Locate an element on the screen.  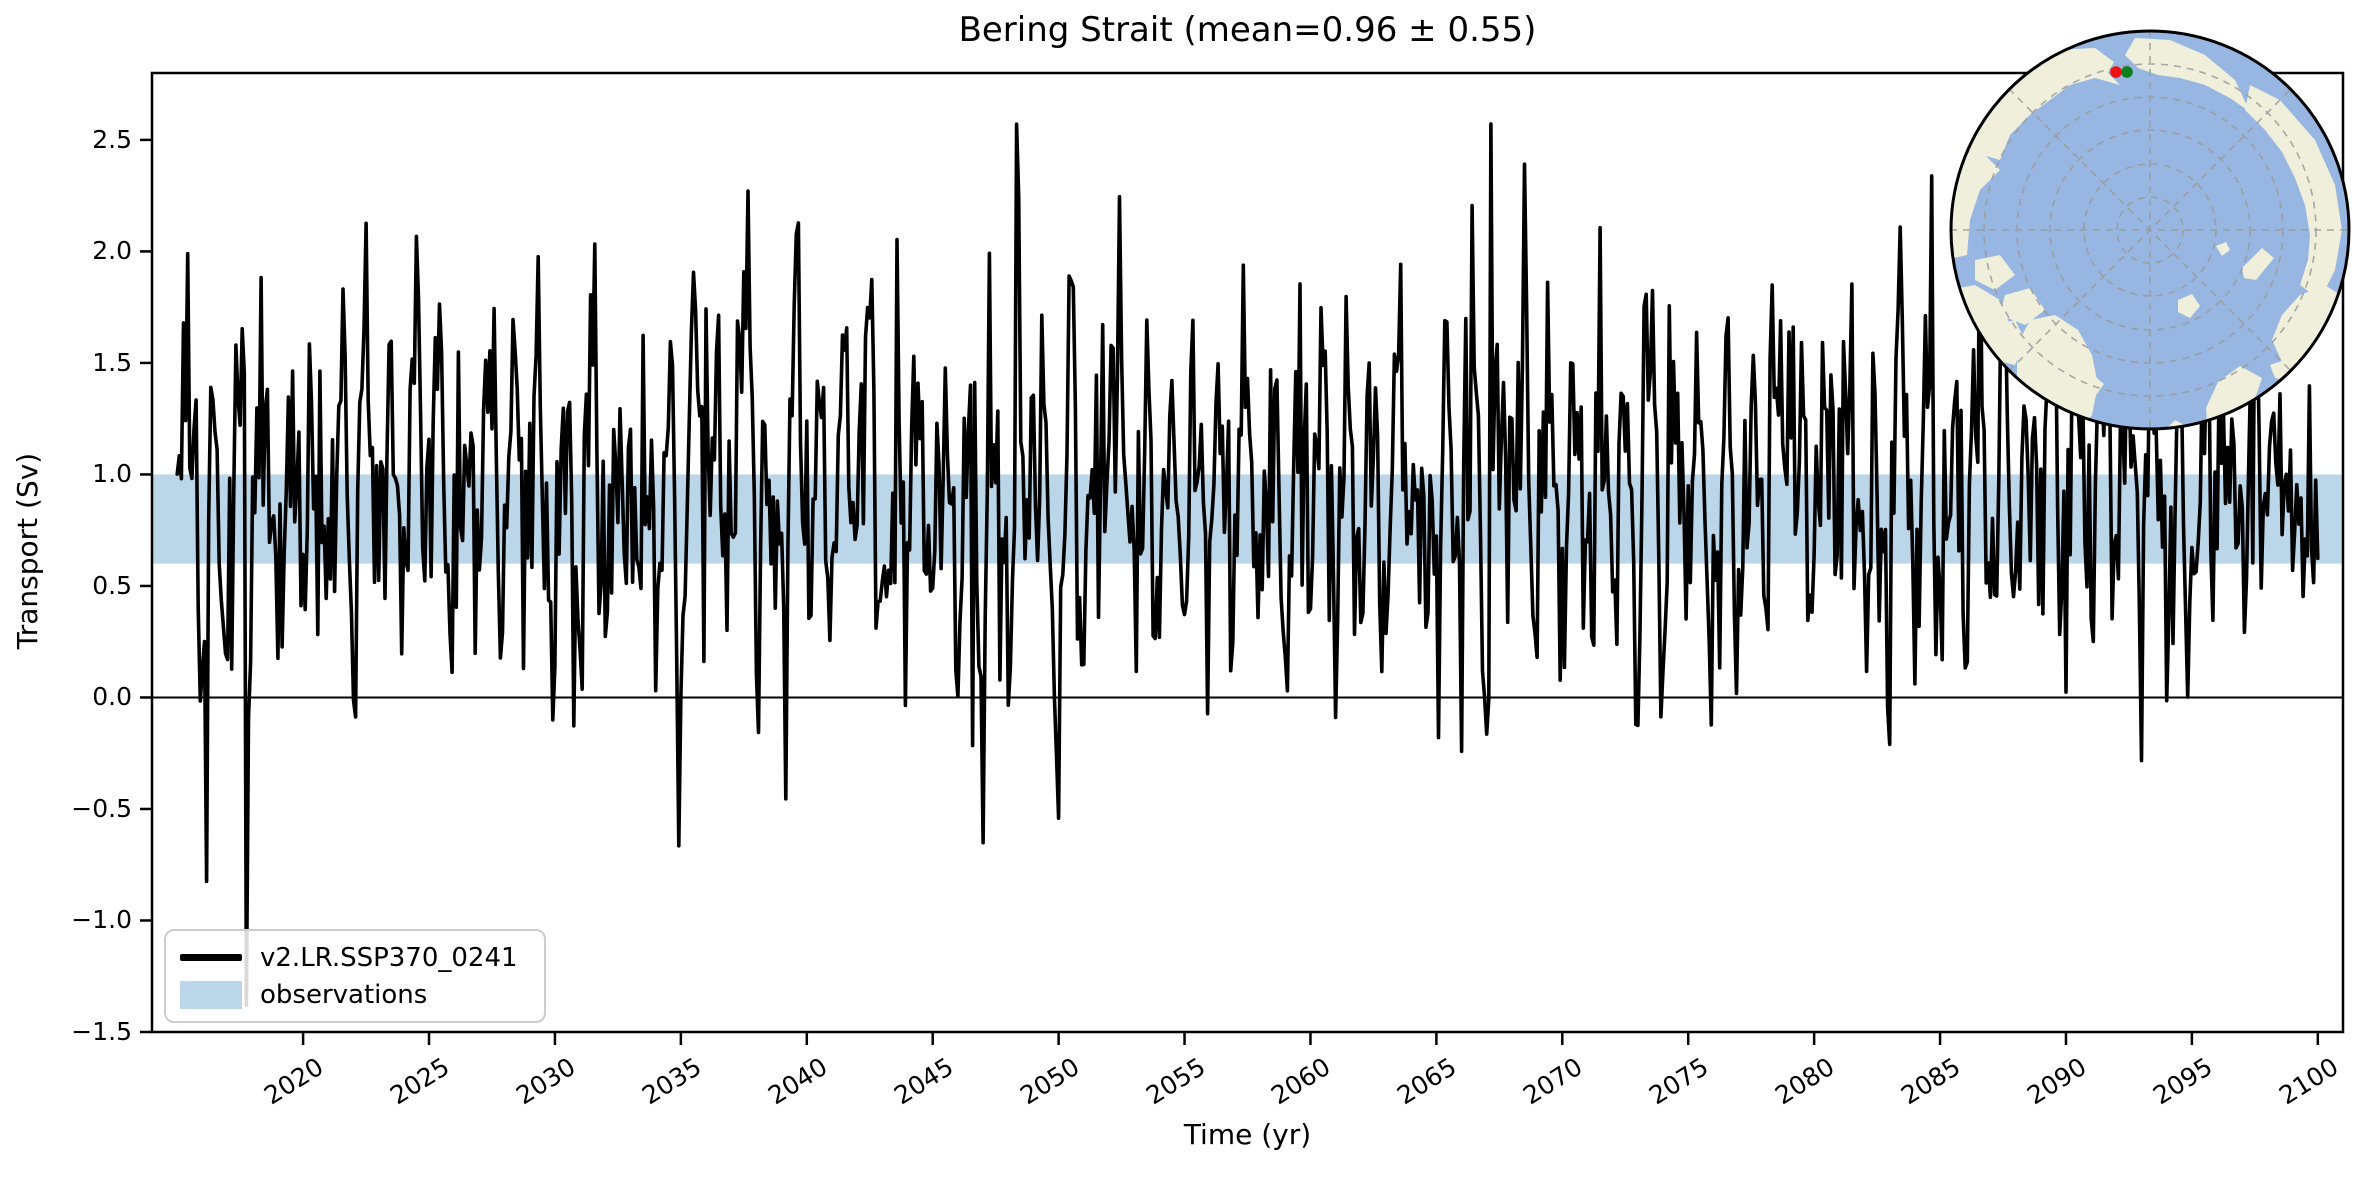
x-axis-title: Time (yr) is located at coordinates (1247, 1134).